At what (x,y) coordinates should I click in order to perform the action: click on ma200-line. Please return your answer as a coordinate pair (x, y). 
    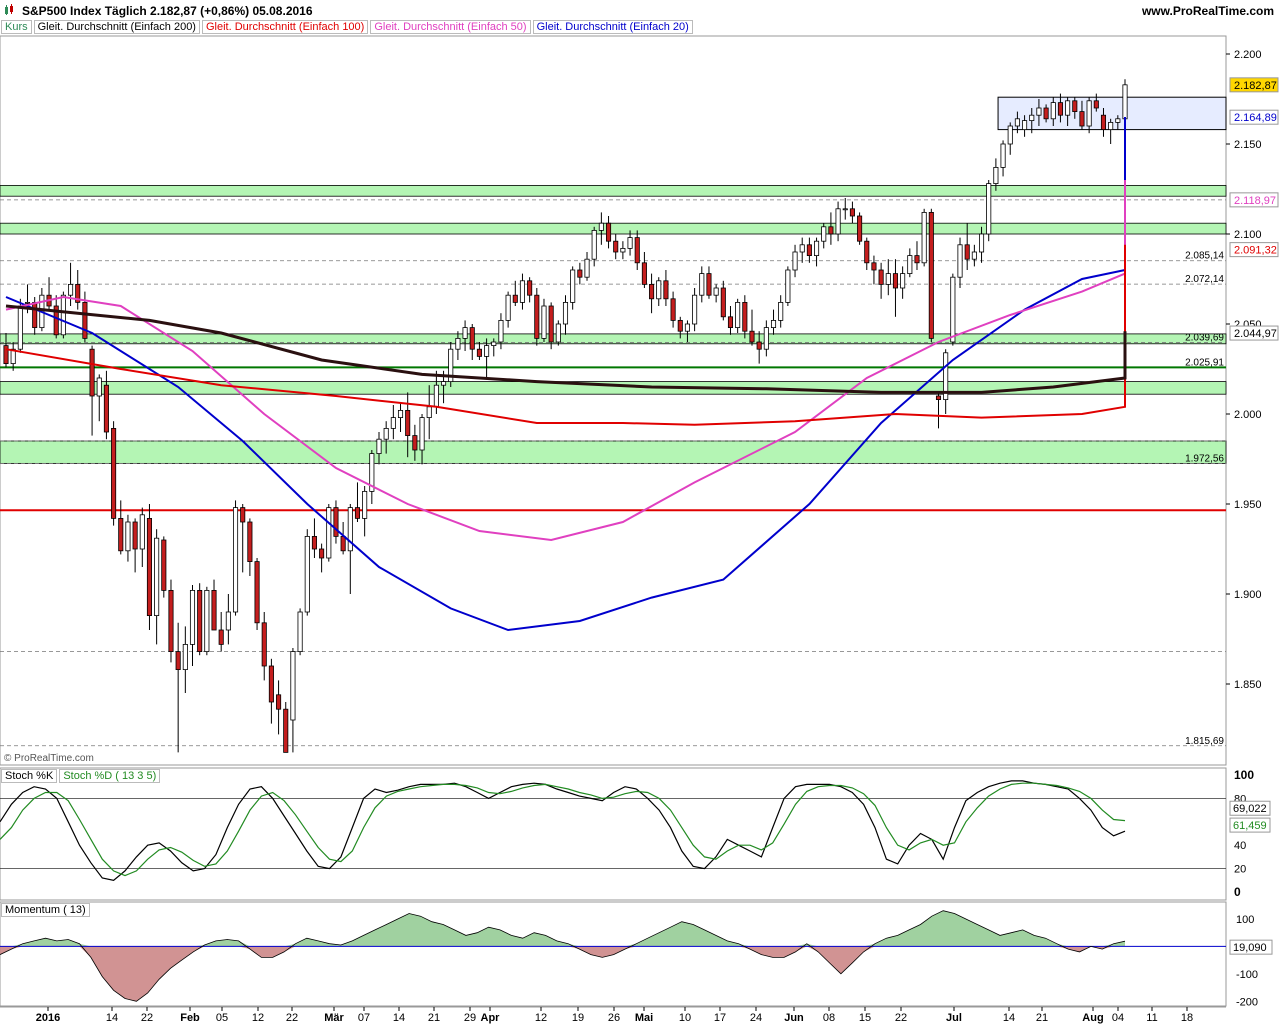
    Looking at the image, I should click on (566, 349).